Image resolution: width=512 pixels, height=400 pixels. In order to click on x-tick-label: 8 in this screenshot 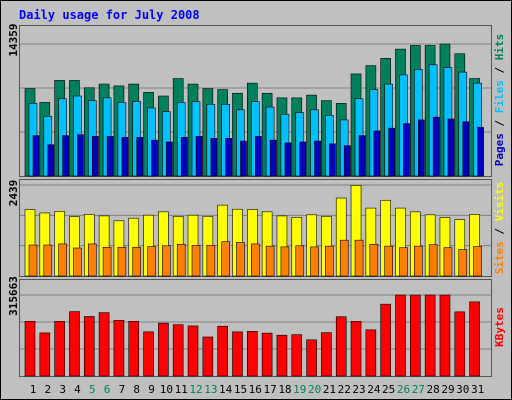, I will do `click(136, 389)`.